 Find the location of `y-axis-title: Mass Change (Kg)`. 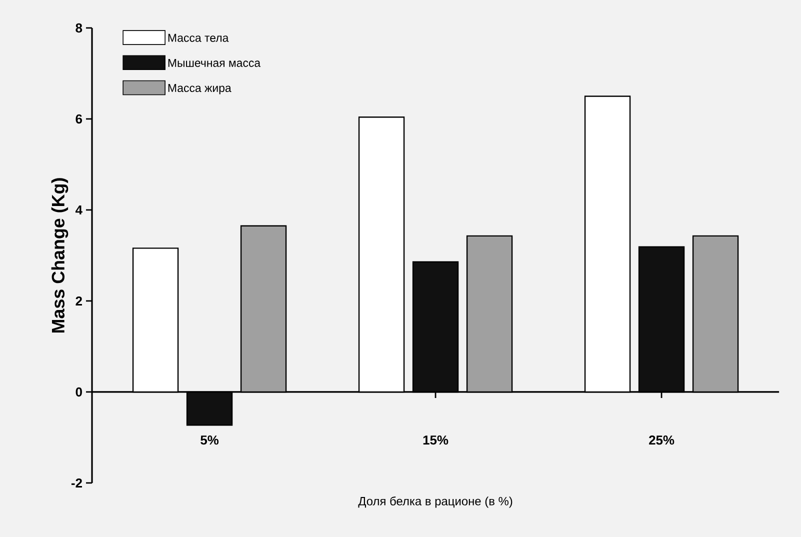

y-axis-title: Mass Change (Kg) is located at coordinates (59, 255).